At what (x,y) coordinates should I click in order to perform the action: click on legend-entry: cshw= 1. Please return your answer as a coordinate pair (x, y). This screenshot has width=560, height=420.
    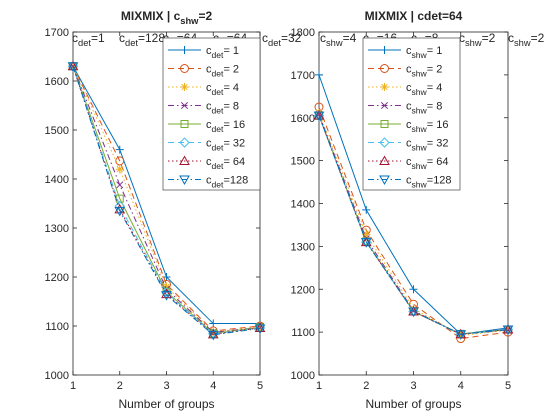
    Looking at the image, I should click on (405, 52).